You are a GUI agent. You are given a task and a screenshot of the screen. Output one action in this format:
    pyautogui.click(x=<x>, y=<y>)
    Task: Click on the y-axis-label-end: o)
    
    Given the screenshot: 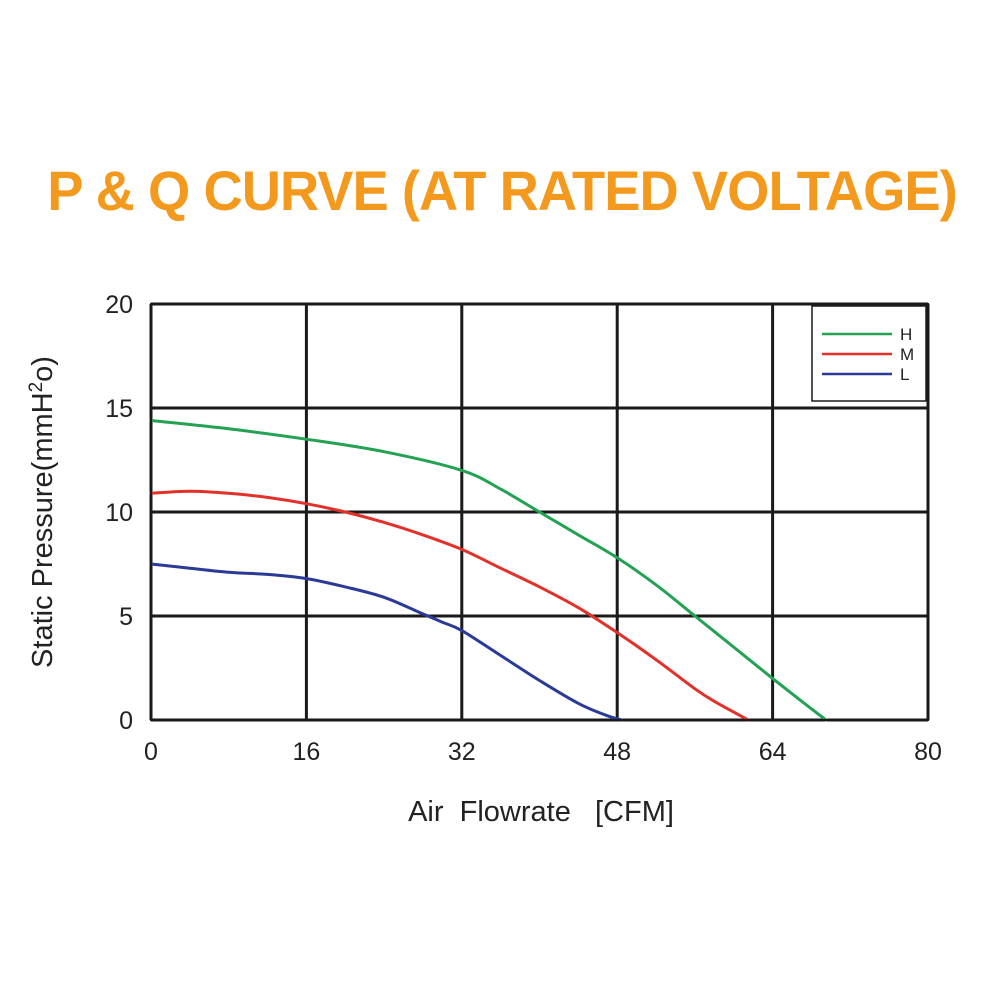 What is the action you would take?
    pyautogui.click(x=43, y=369)
    